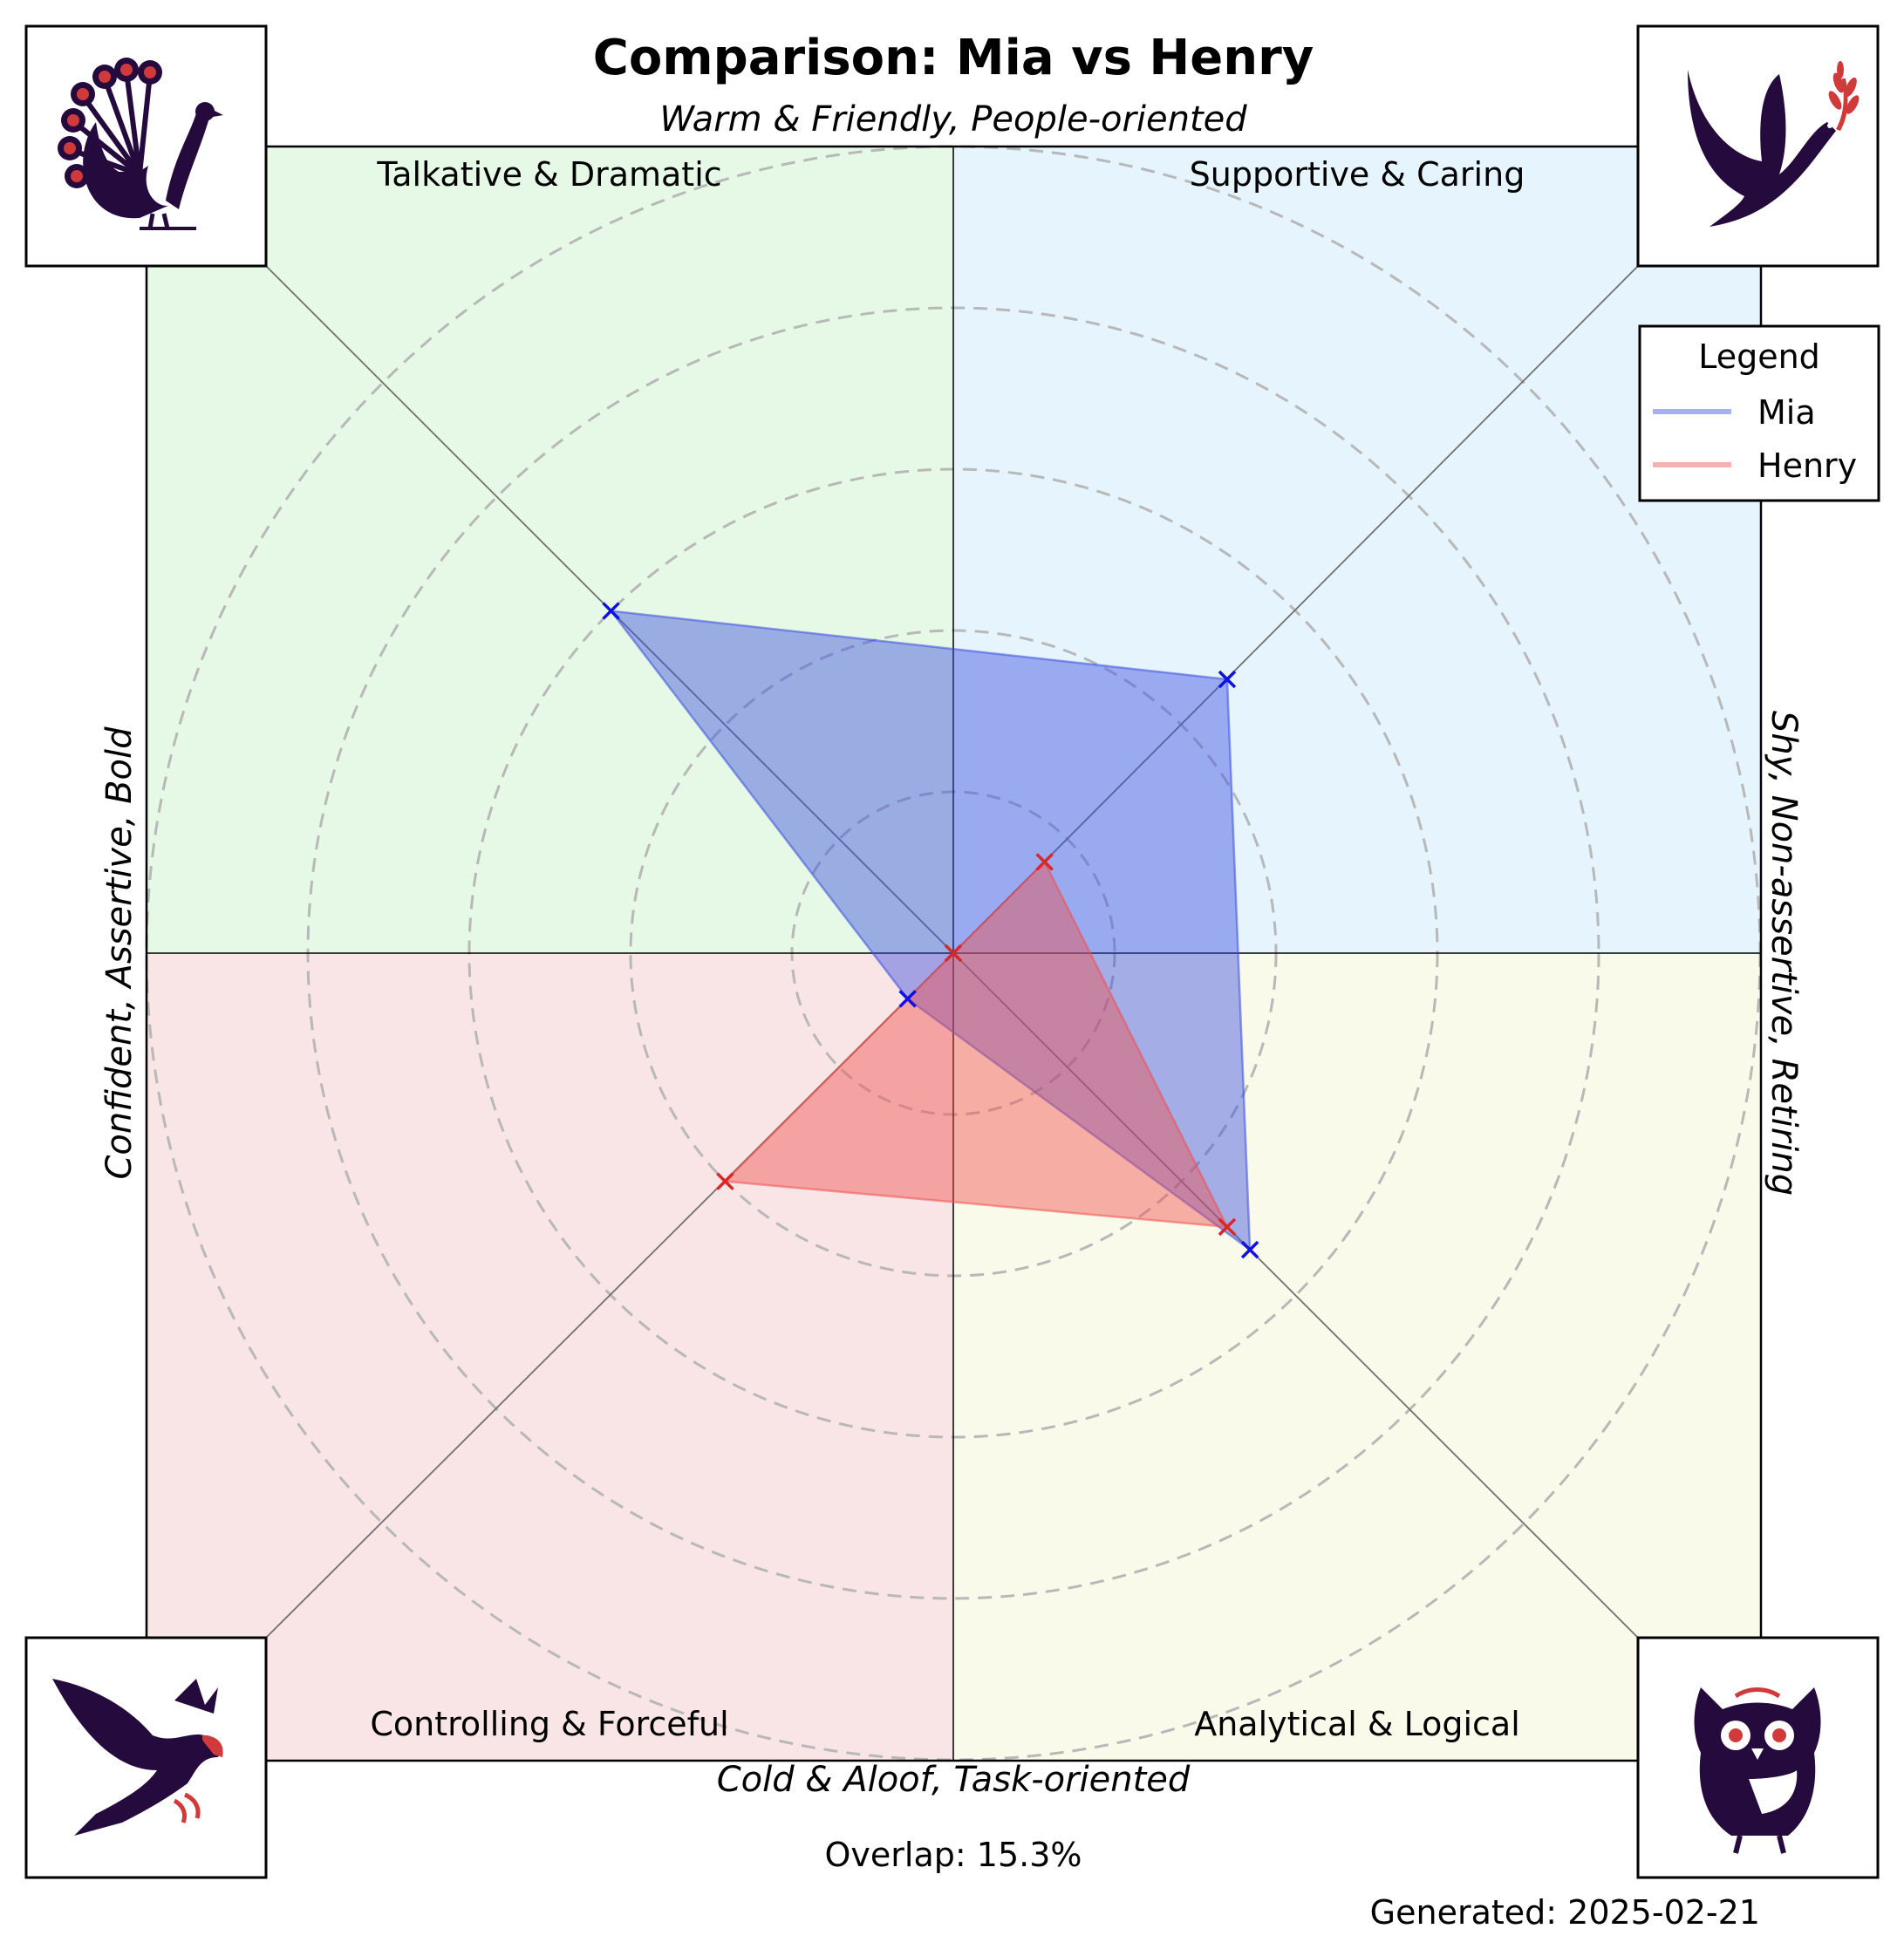 The image size is (1904, 1956). What do you see at coordinates (953, 119) in the screenshot?
I see `axis-label-top: Warm & Friendly, People-oriented` at bounding box center [953, 119].